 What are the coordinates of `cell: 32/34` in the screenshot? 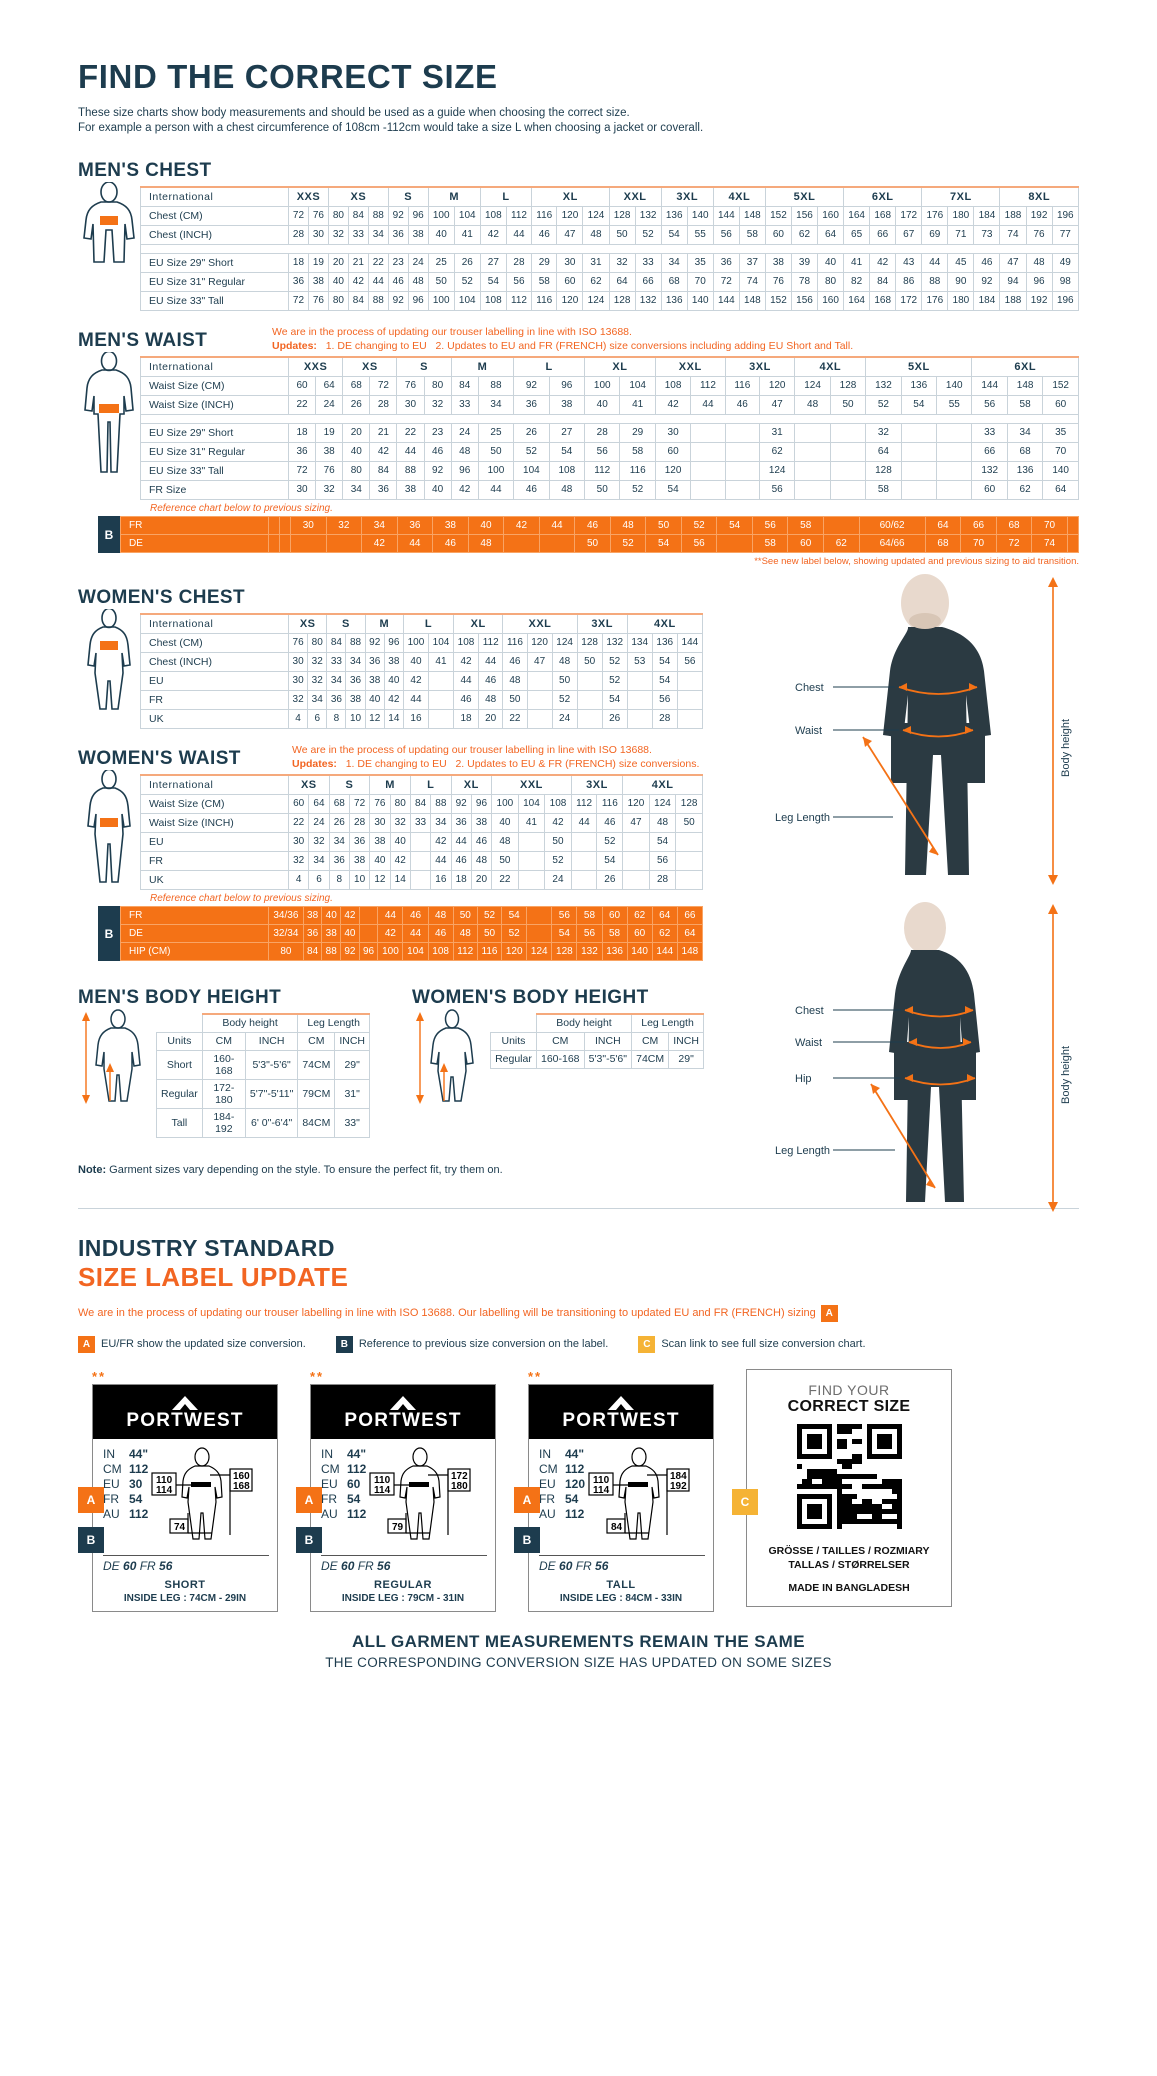 It's located at (286, 933).